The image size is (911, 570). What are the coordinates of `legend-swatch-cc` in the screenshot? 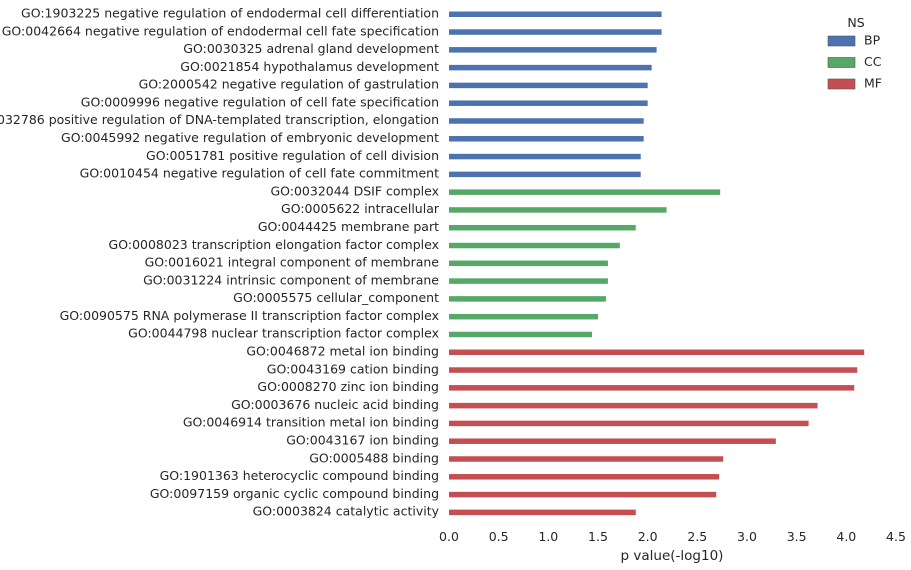 It's located at (841, 62).